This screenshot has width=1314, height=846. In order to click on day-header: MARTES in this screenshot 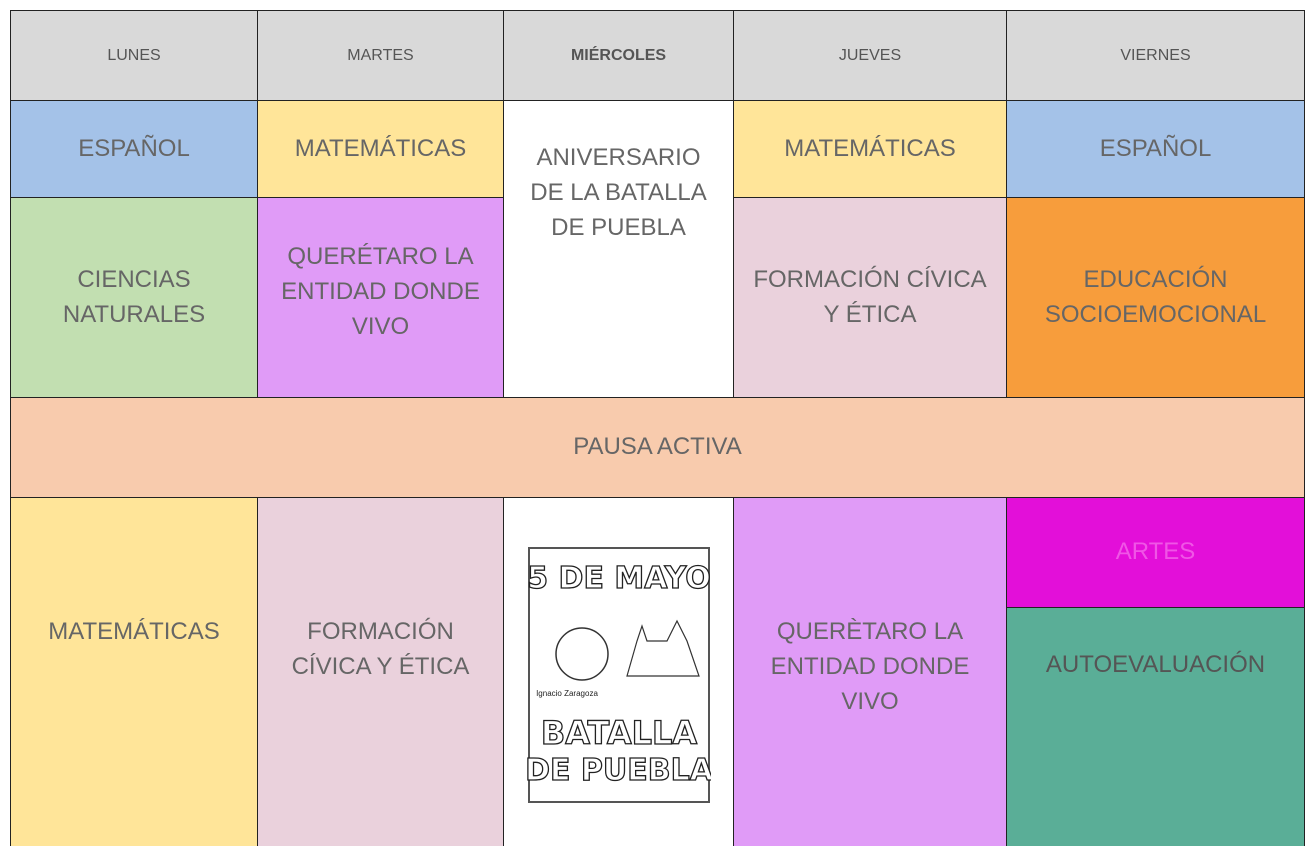, I will do `click(380, 55)`.